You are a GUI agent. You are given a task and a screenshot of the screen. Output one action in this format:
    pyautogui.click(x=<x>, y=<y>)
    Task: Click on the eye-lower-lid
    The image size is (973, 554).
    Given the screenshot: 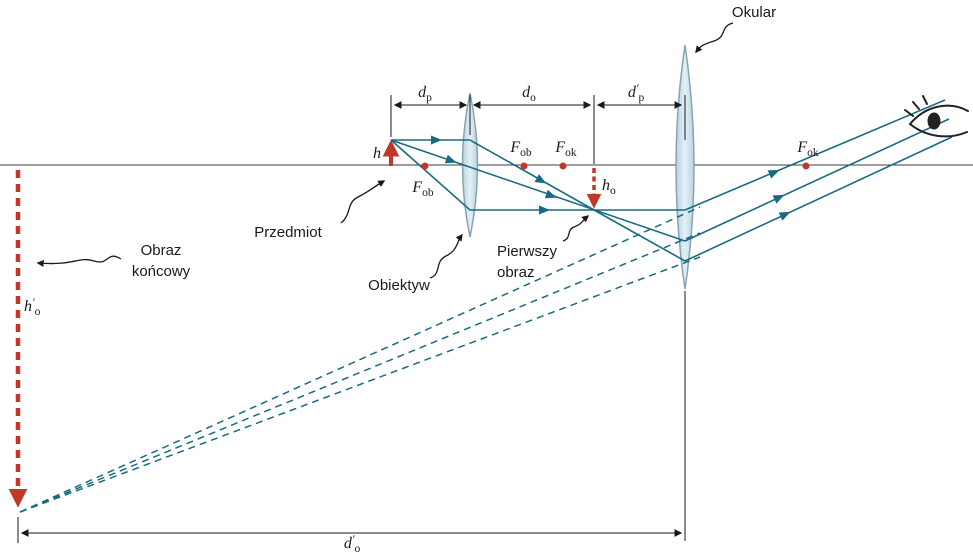 What is the action you would take?
    pyautogui.click(x=938, y=130)
    